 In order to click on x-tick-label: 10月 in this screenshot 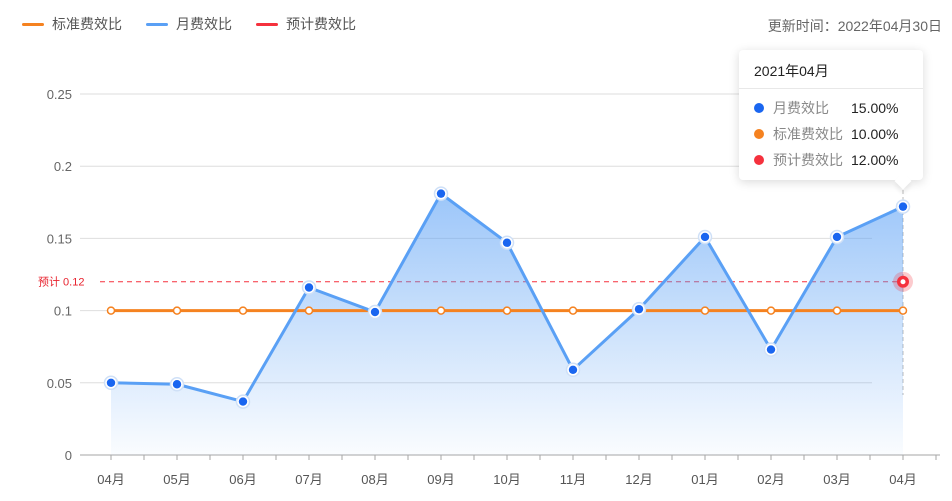, I will do `click(506, 479)`.